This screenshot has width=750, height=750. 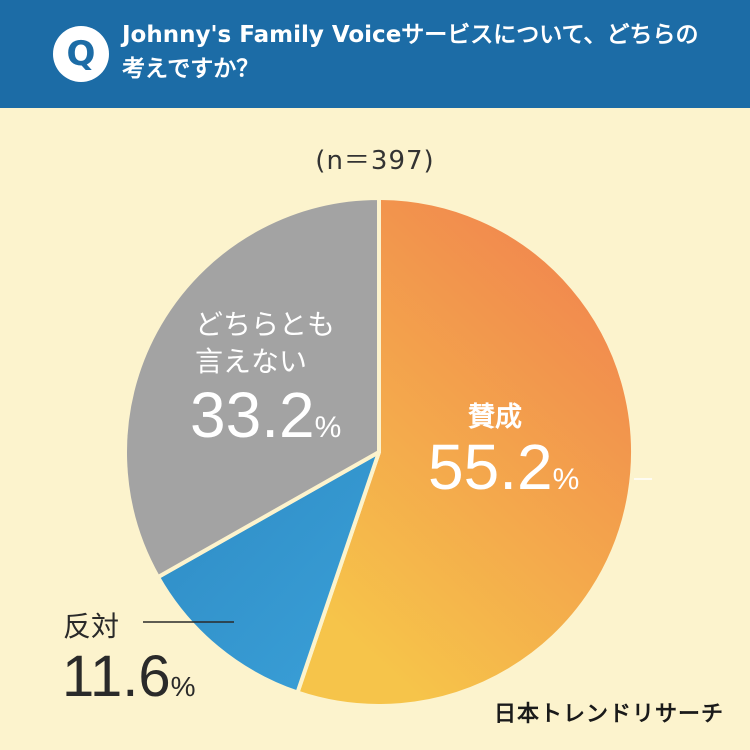 What do you see at coordinates (91, 626) in the screenshot?
I see `disagree-label: 反対` at bounding box center [91, 626].